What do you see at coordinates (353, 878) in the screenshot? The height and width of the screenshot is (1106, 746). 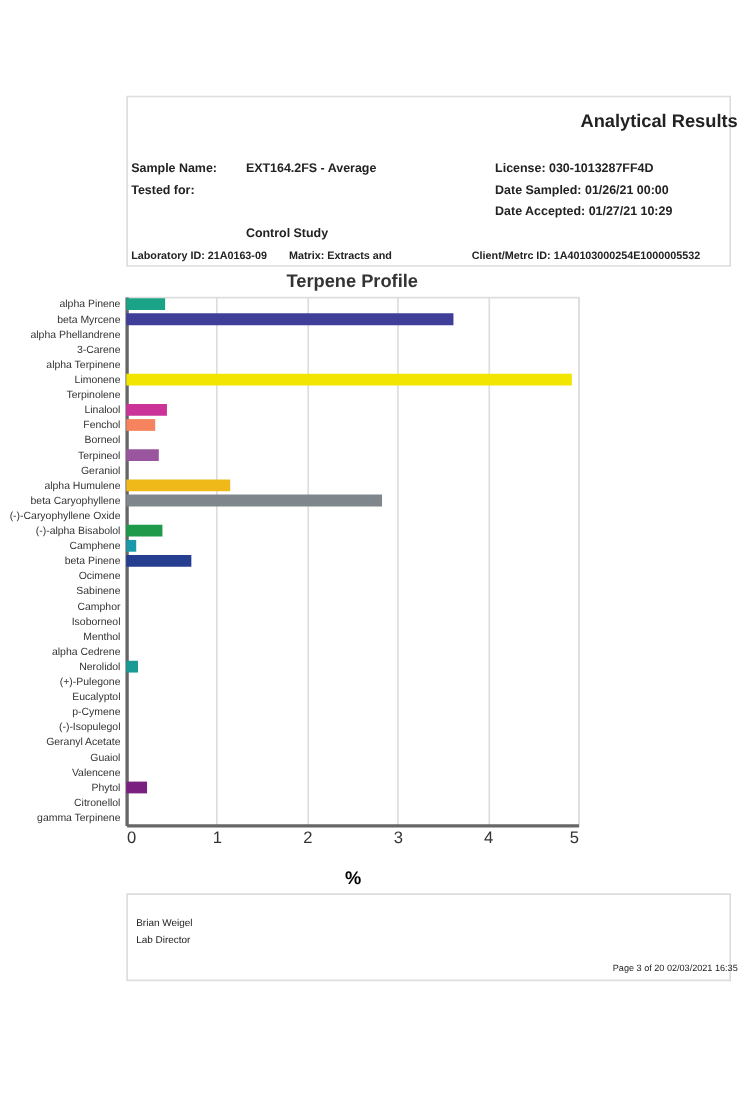 I see `x-axis-title: %` at bounding box center [353, 878].